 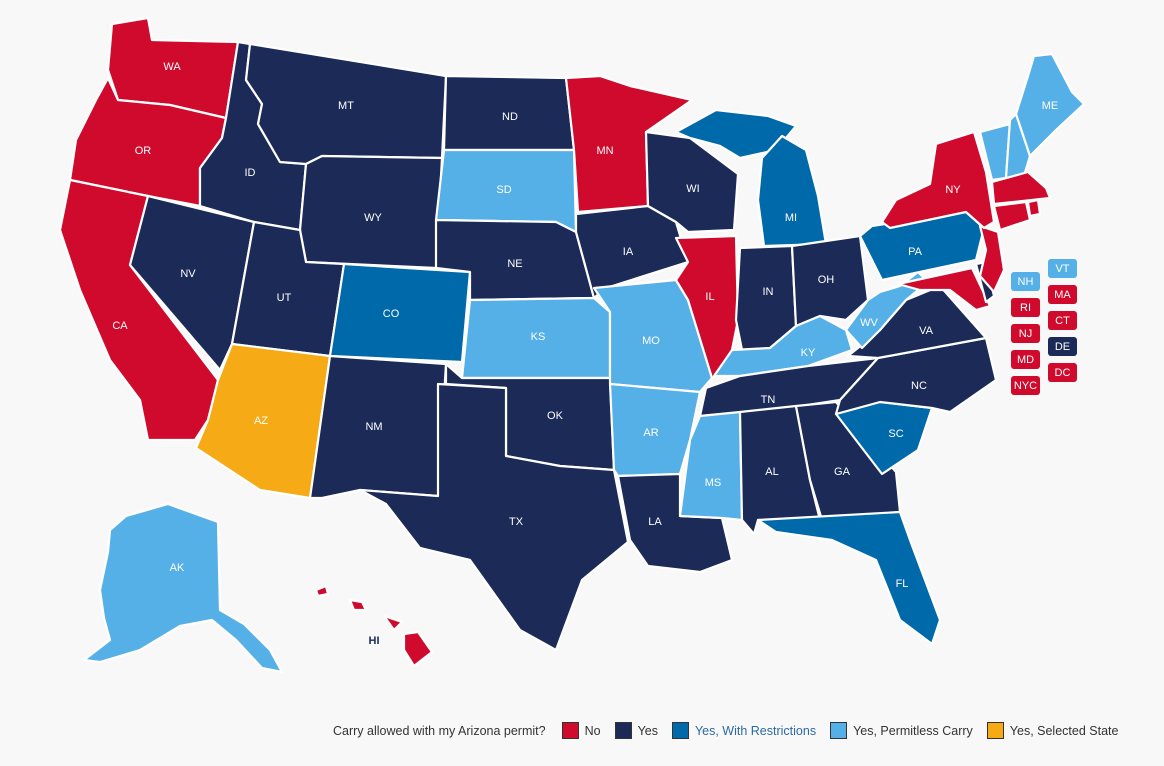 I want to click on state-fl, so click(x=849, y=578).